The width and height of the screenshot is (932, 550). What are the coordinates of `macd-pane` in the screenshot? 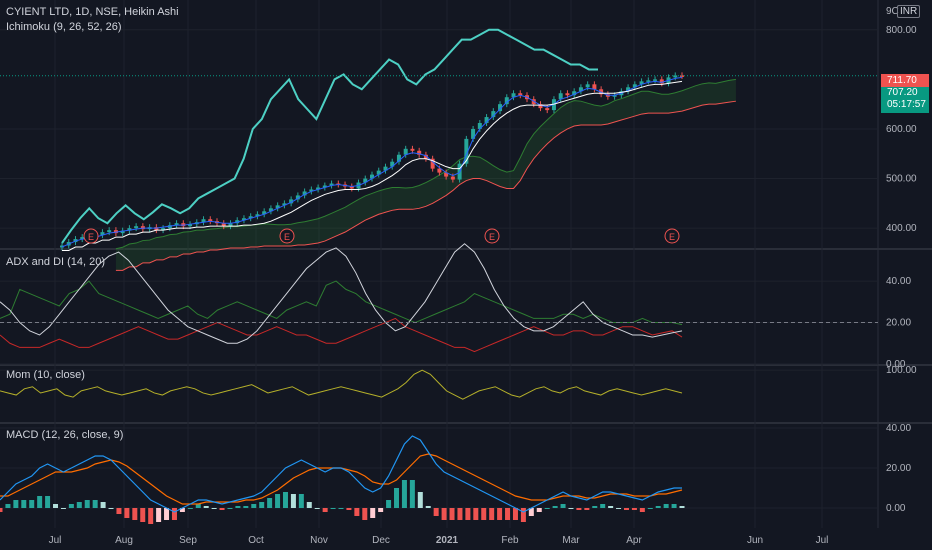 It's located at (342, 479).